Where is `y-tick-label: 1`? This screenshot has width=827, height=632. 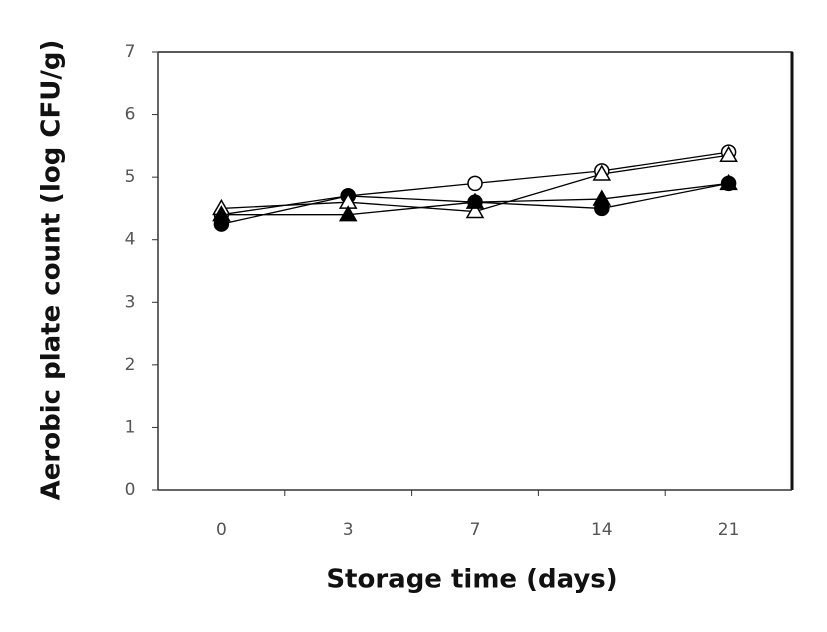
y-tick-label: 1 is located at coordinates (130, 427).